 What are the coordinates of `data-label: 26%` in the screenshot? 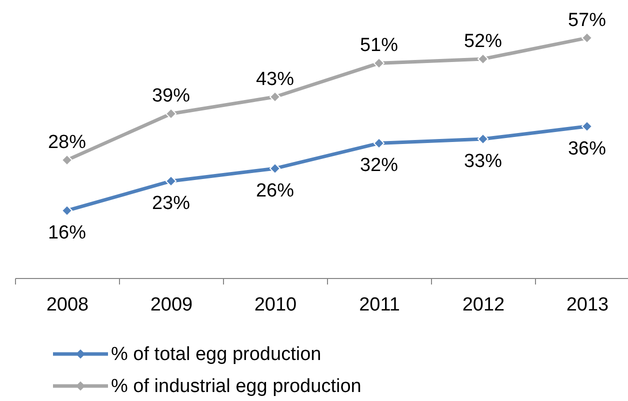 It's located at (275, 191).